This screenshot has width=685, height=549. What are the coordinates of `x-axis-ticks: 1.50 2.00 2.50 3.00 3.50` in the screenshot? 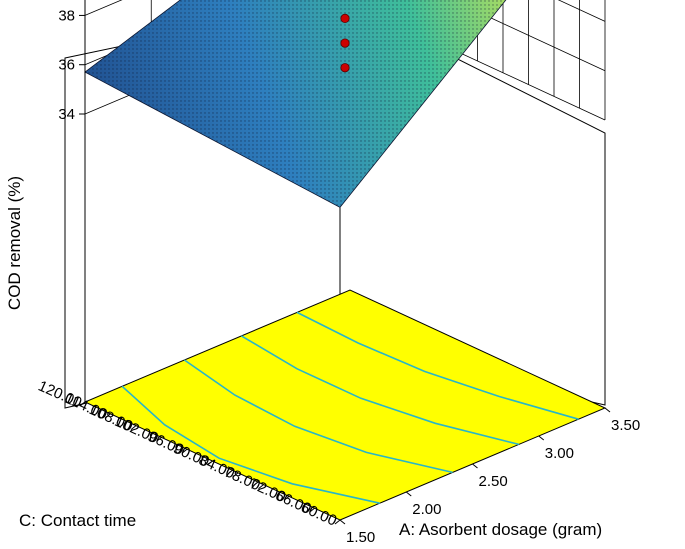 It's located at (489, 476).